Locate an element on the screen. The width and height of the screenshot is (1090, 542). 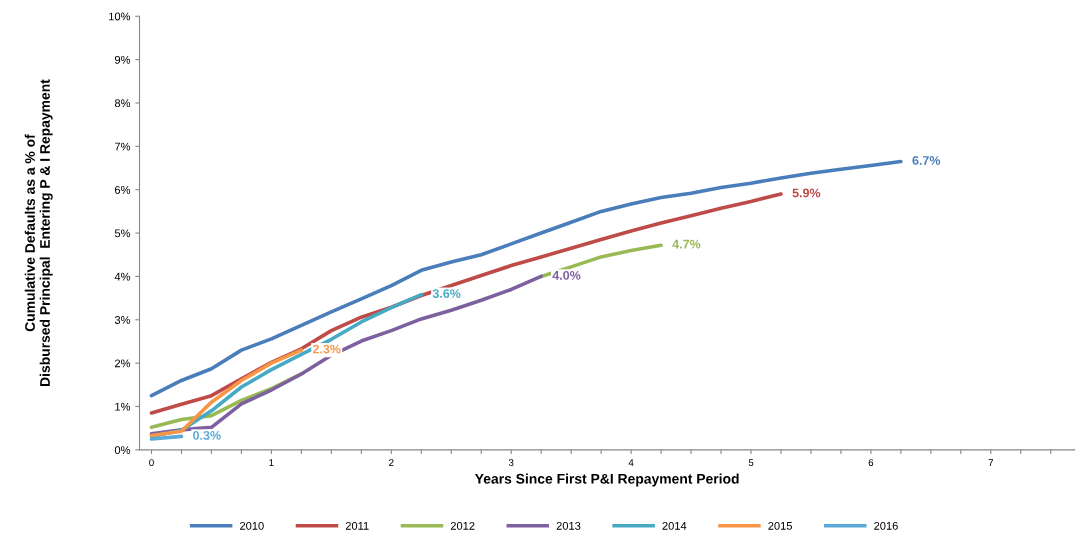
legend-label: 2012 is located at coordinates (462, 525).